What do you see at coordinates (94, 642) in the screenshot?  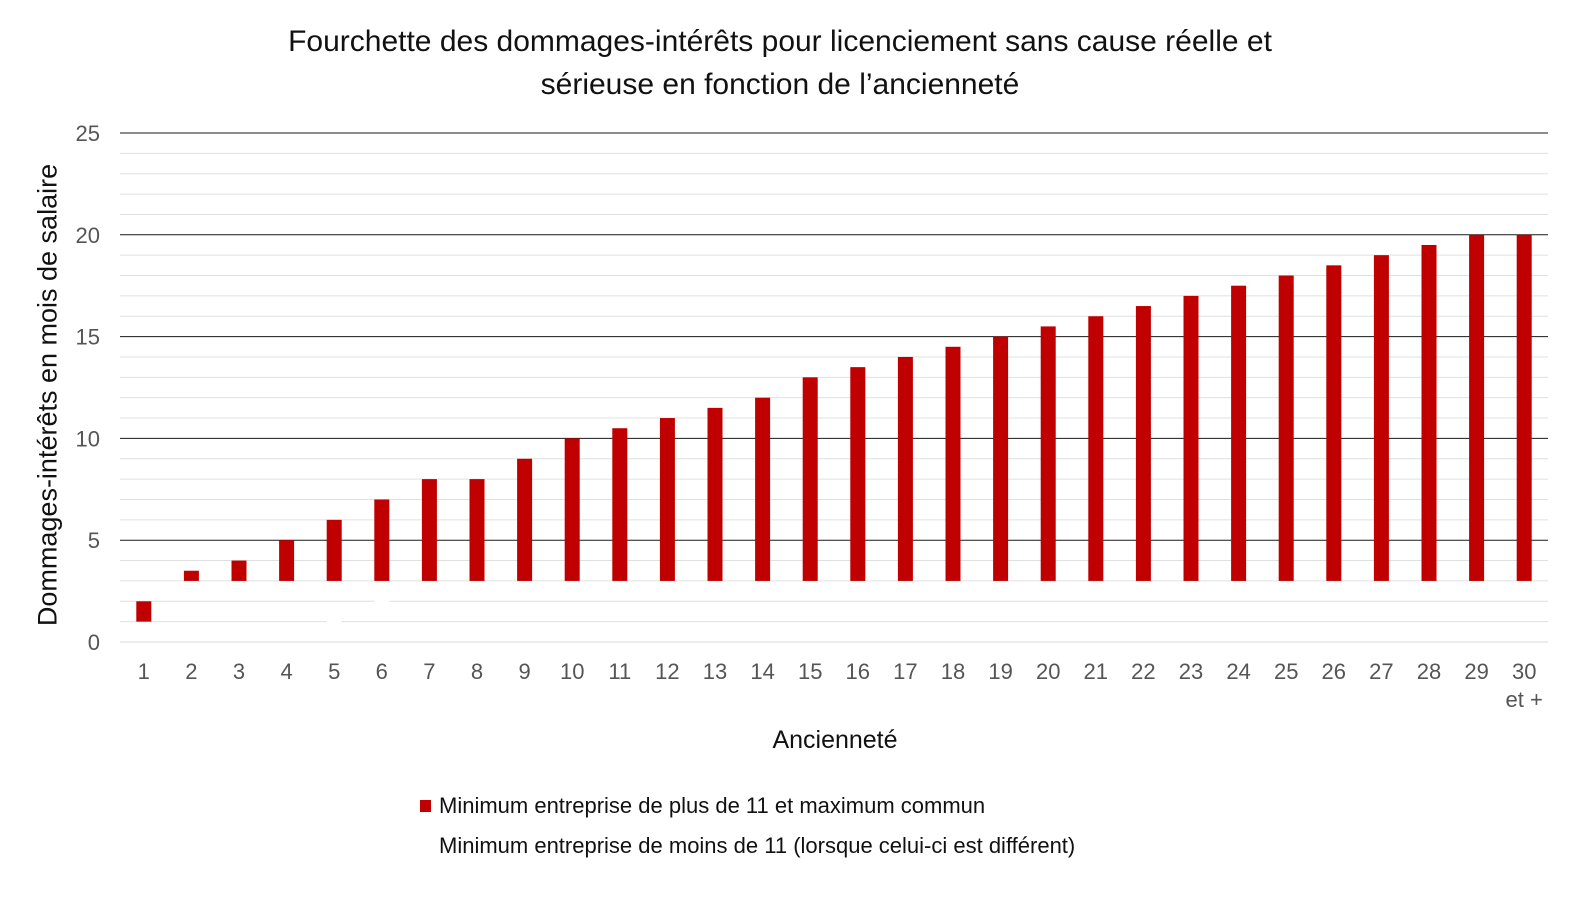 I see `y-tick-label: 0` at bounding box center [94, 642].